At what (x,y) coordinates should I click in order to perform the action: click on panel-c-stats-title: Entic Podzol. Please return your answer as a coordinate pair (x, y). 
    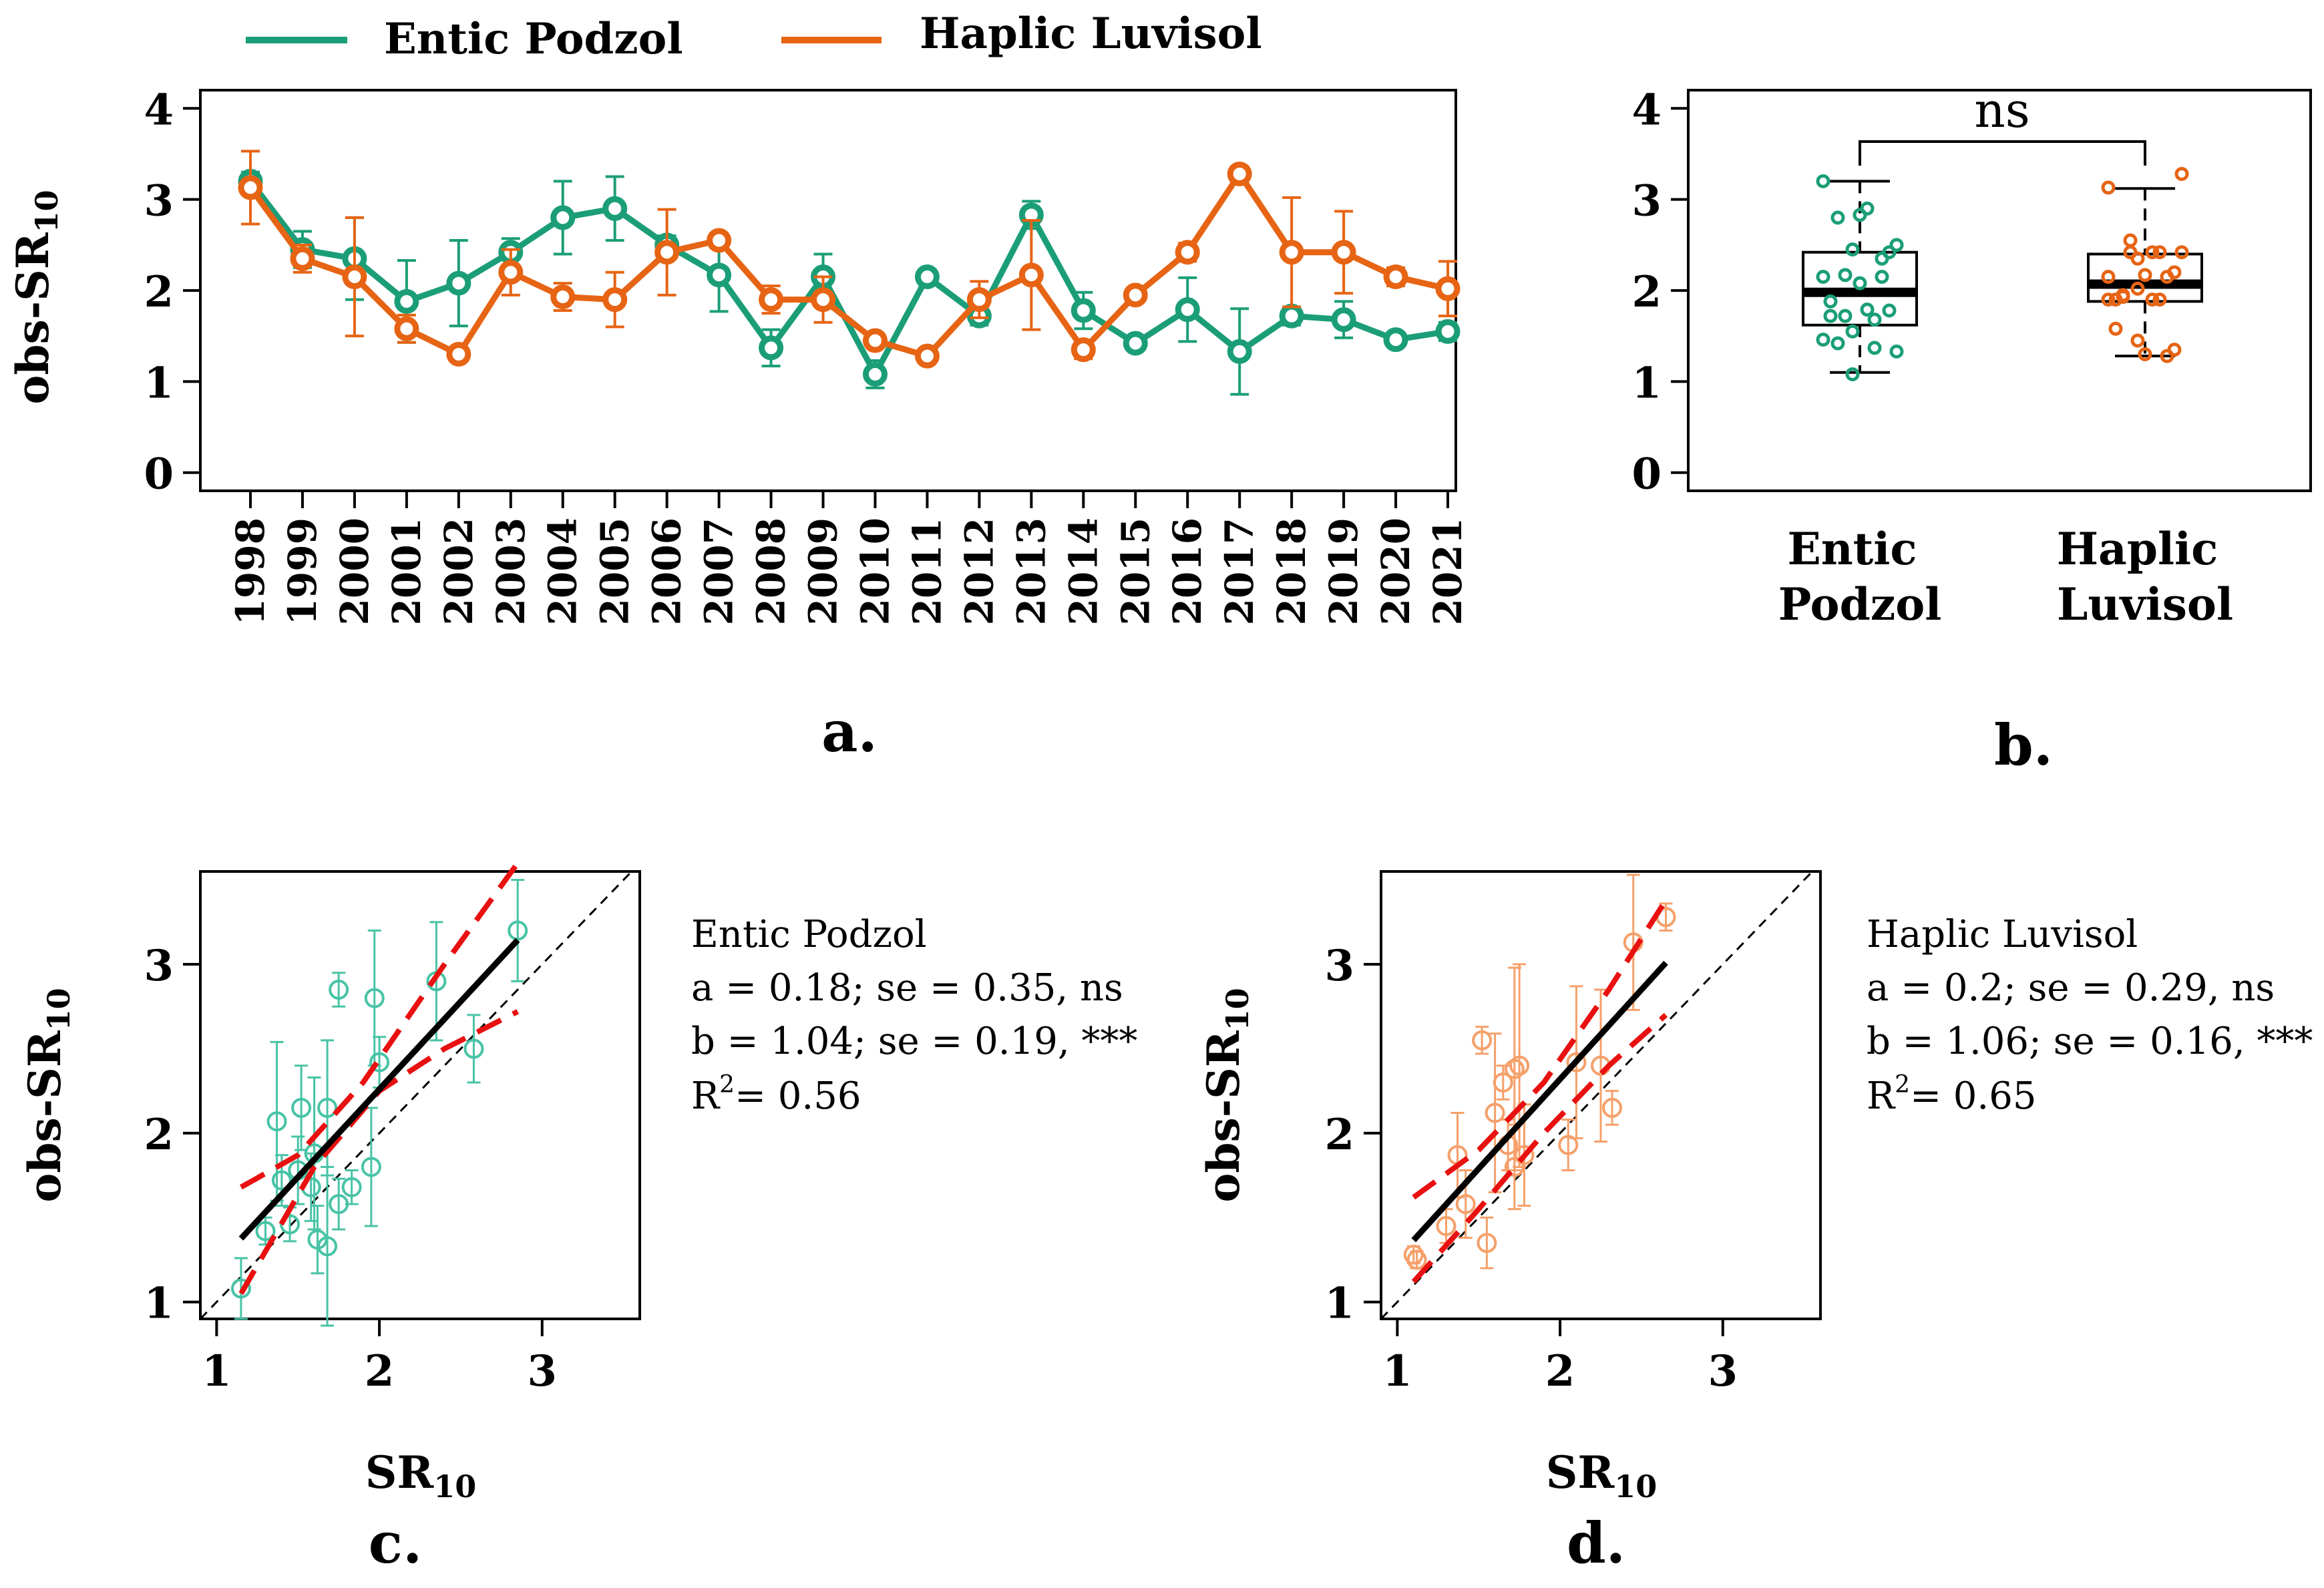
    Looking at the image, I should click on (809, 934).